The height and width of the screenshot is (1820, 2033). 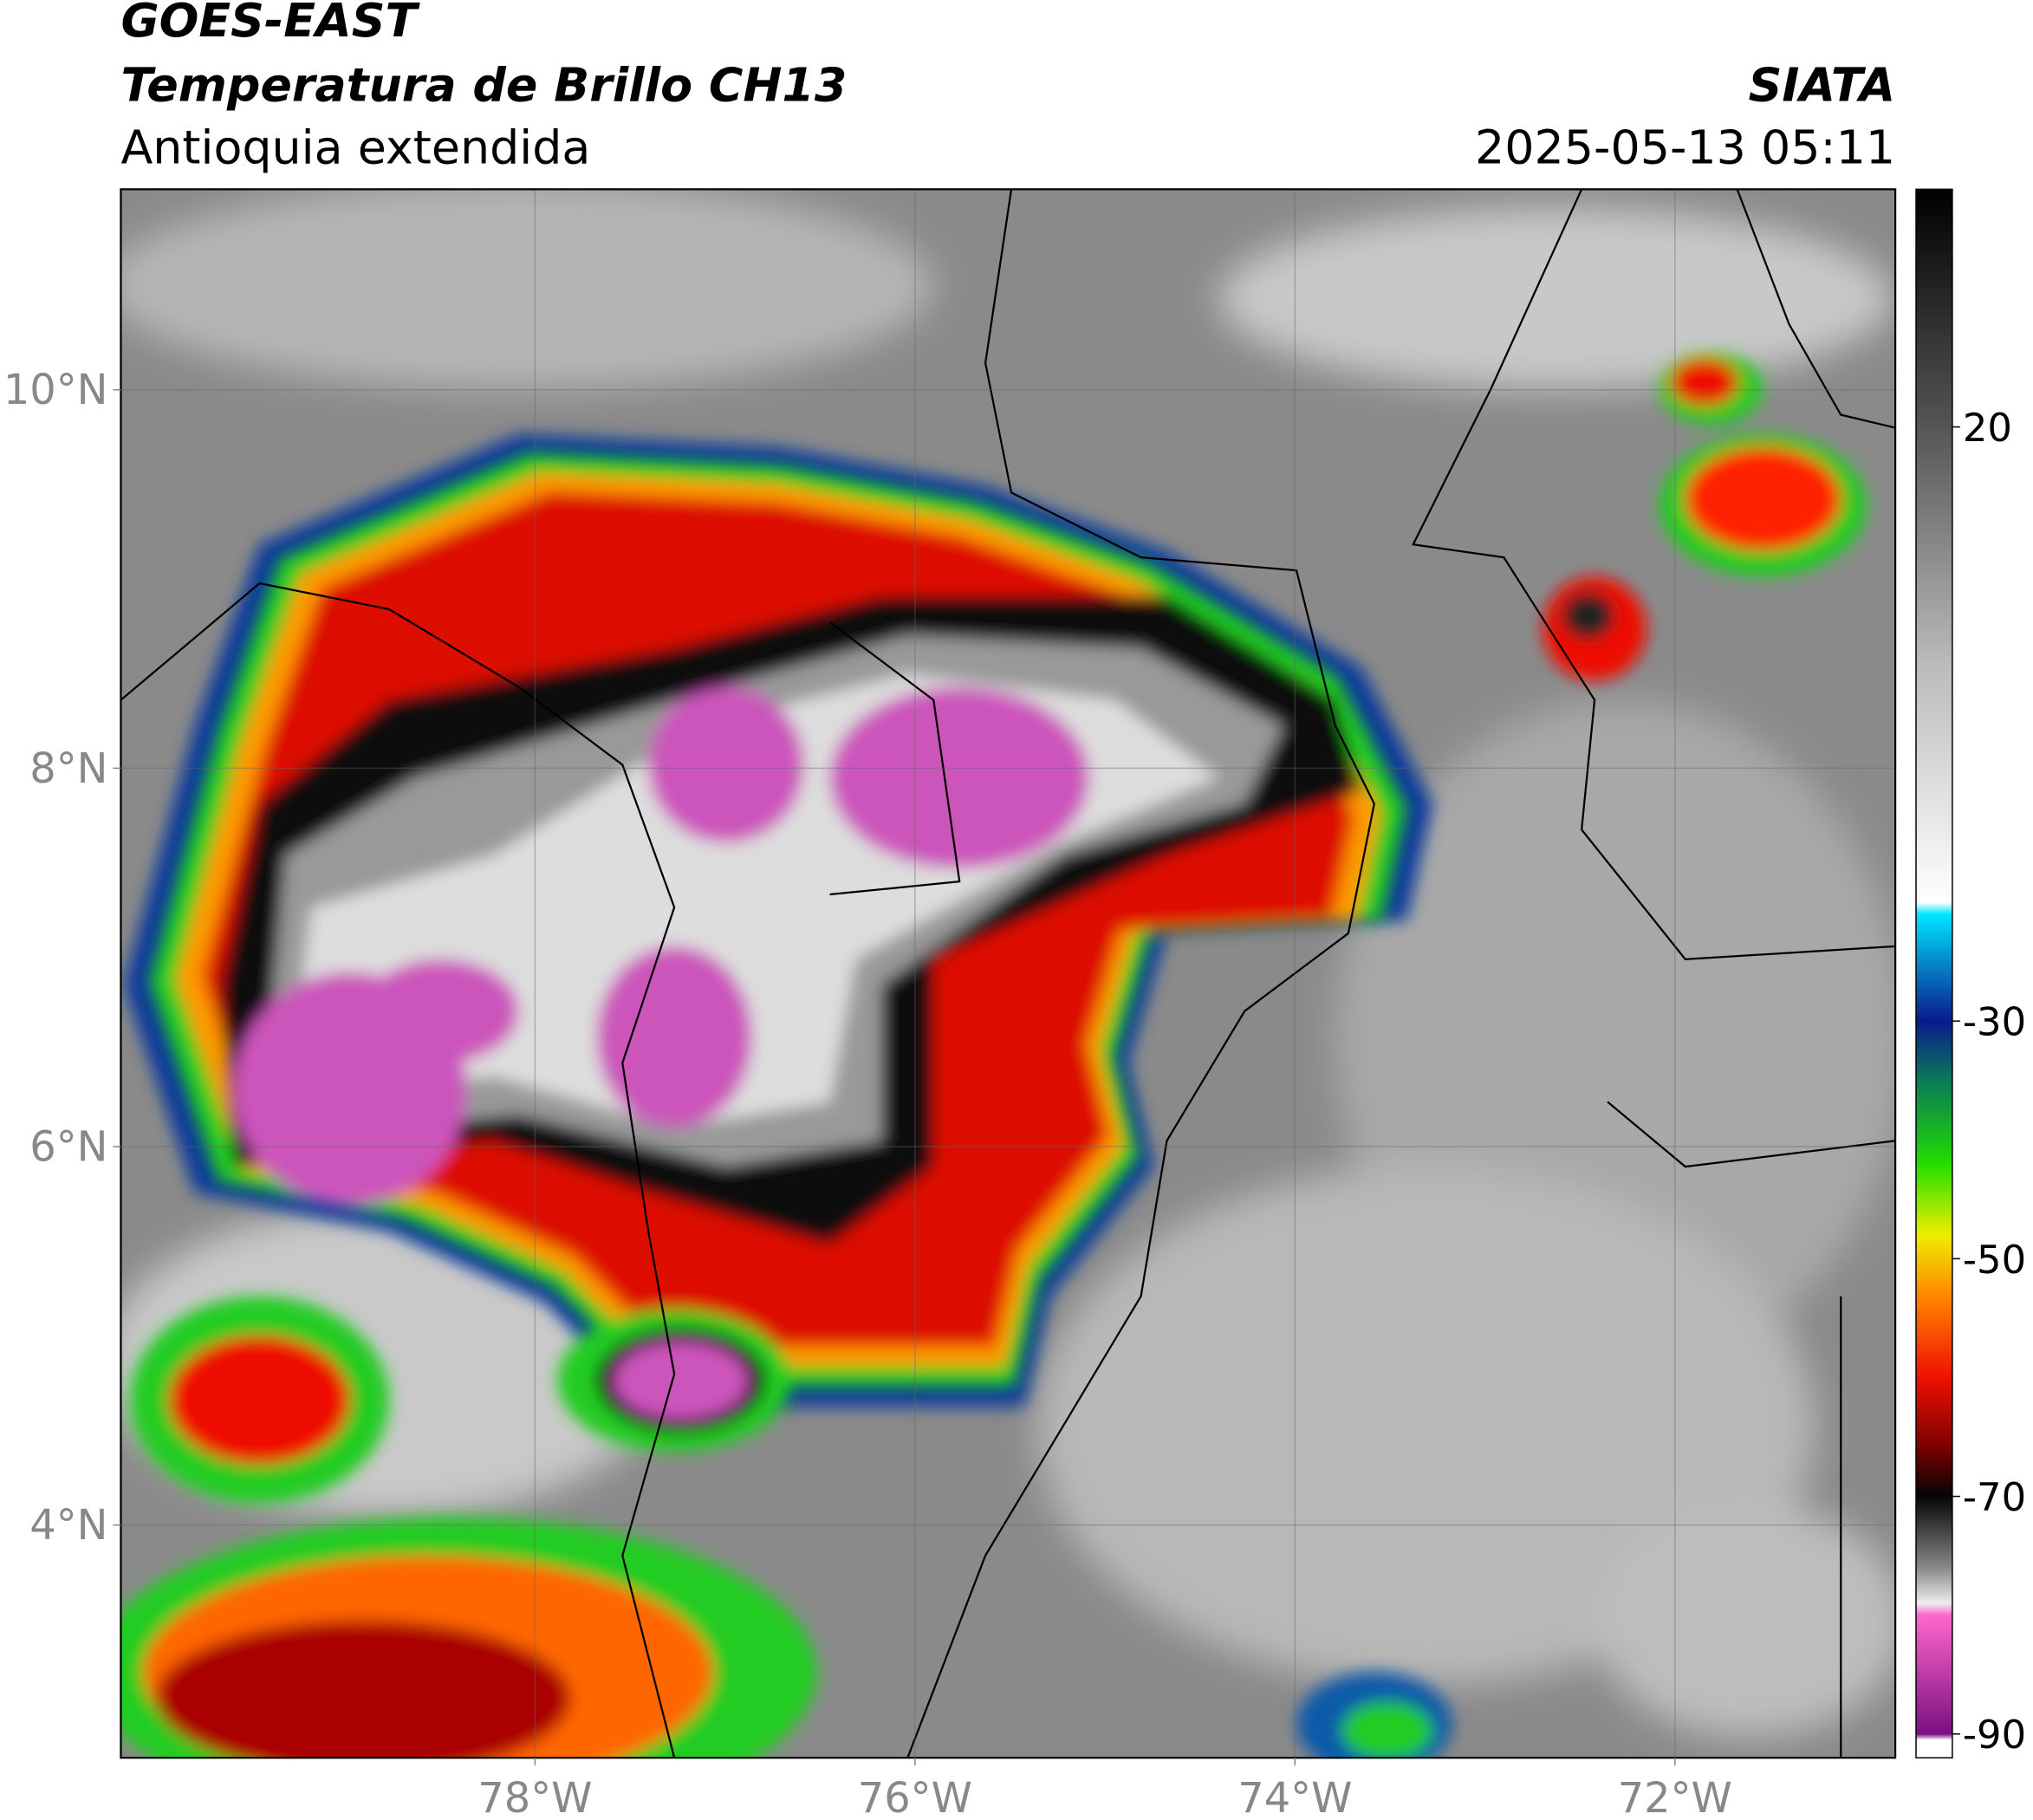 I want to click on x-tick-label: 78°W, so click(x=534, y=1797).